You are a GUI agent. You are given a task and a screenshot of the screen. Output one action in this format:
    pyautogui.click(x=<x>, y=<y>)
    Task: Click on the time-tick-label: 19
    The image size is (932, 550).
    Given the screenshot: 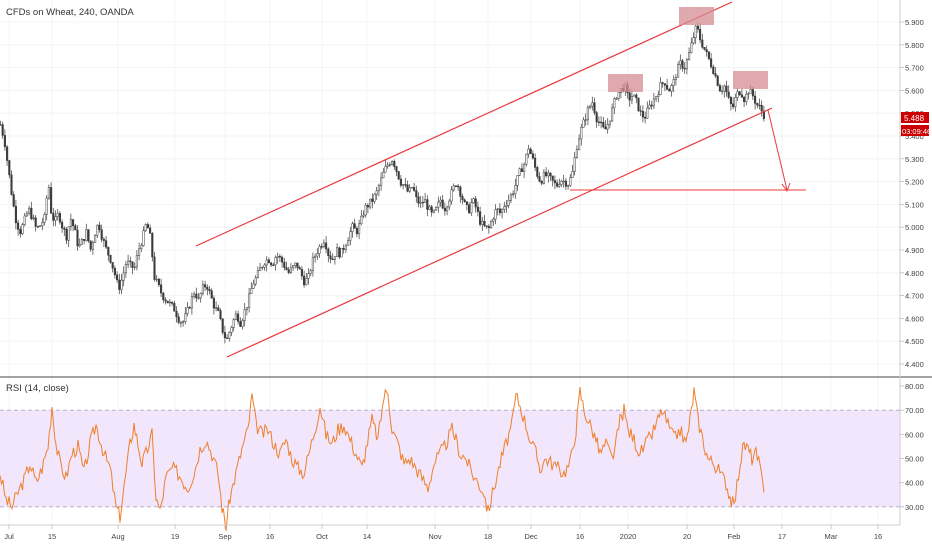 What is the action you would take?
    pyautogui.click(x=175, y=536)
    